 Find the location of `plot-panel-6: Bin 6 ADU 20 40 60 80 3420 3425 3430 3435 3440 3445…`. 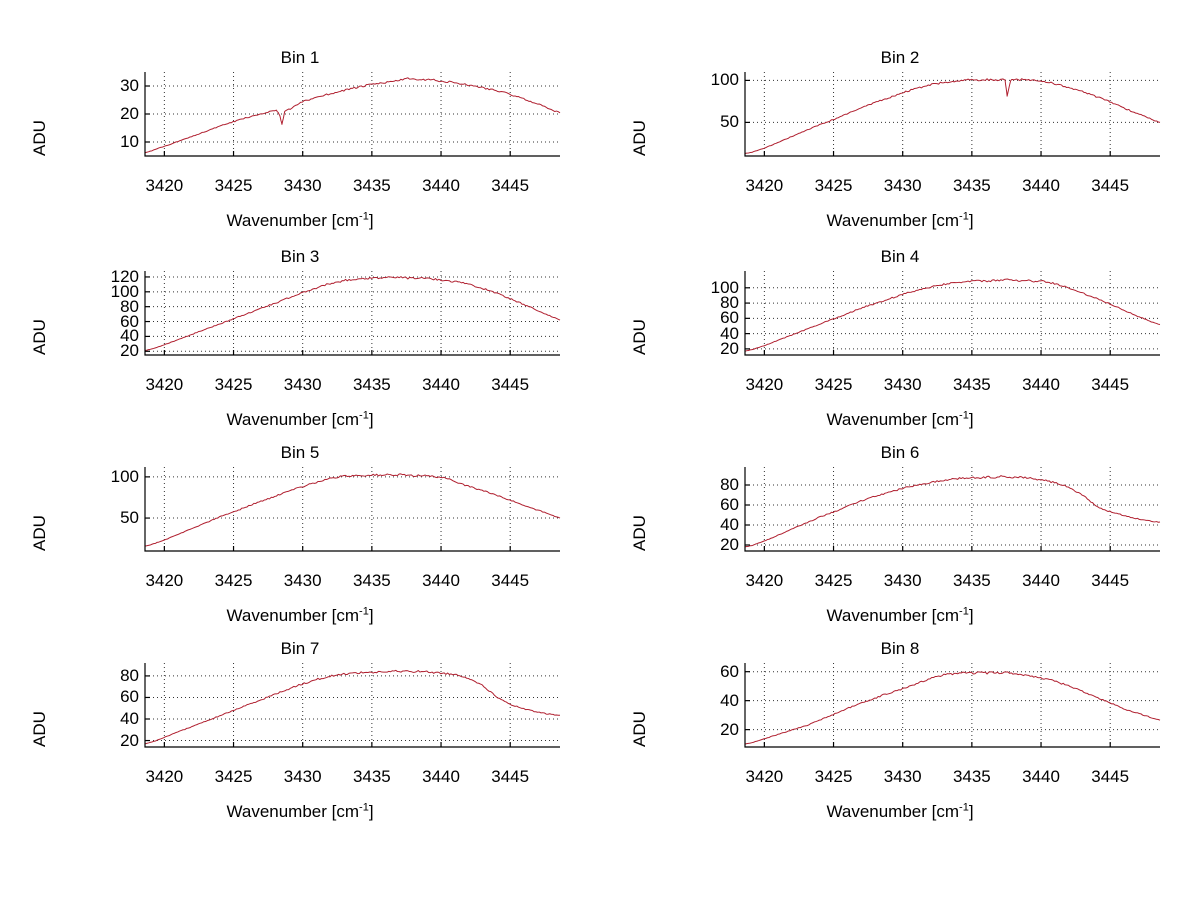

plot-panel-6: Bin 6 ADU 20 40 60 80 3420 3425 3430 3435 3440 3445… is located at coordinates (900, 545).